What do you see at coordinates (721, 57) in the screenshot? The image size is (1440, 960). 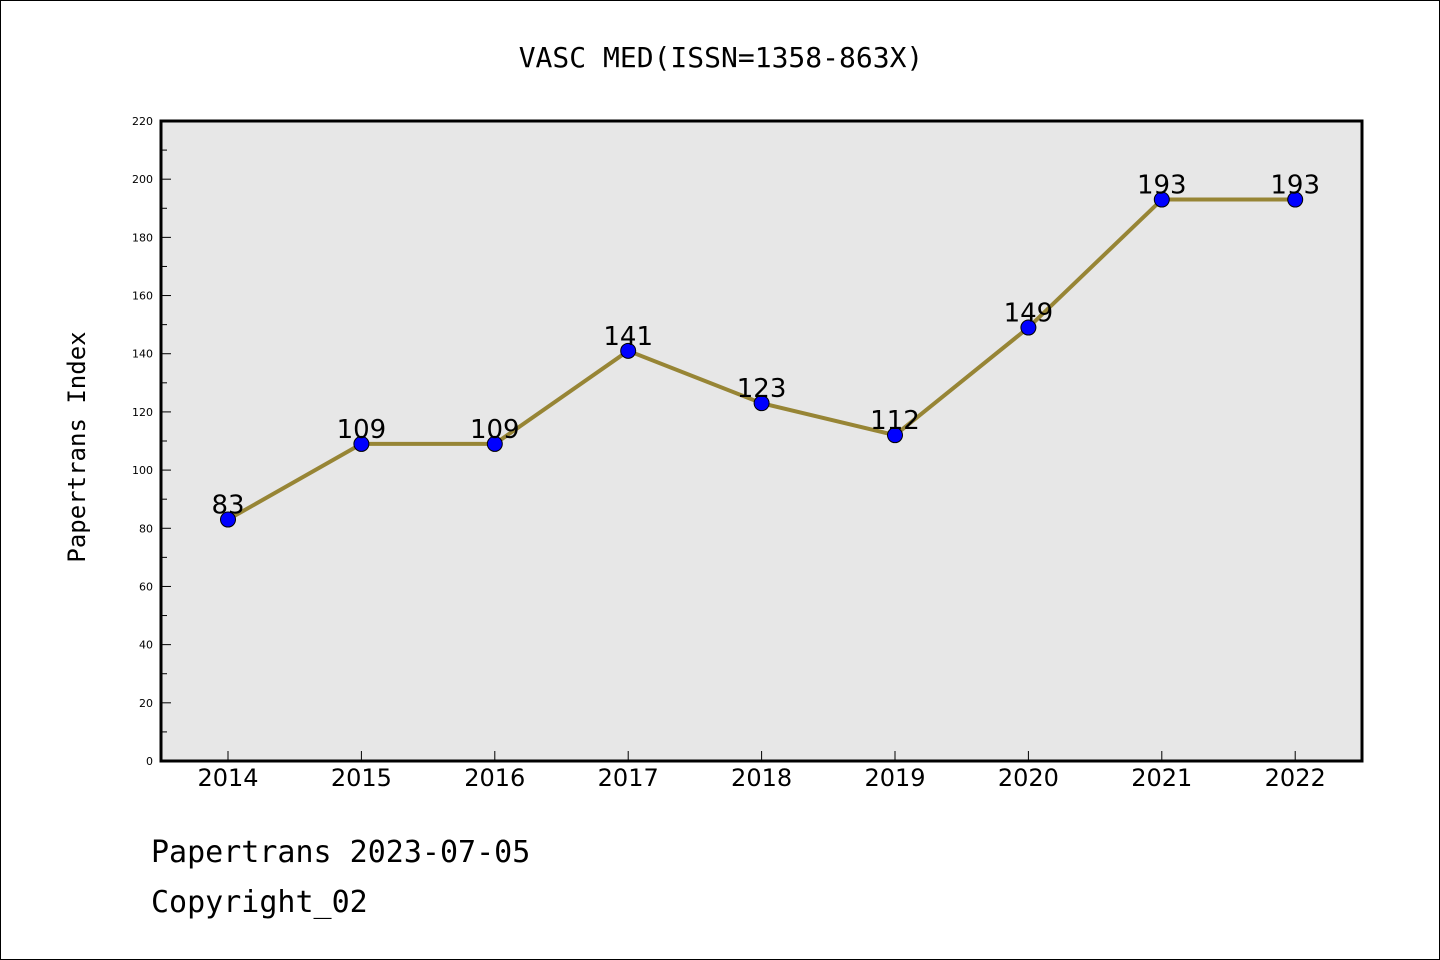 I see `chart-title: VASC MED(ISSN=1358-863X)` at bounding box center [721, 57].